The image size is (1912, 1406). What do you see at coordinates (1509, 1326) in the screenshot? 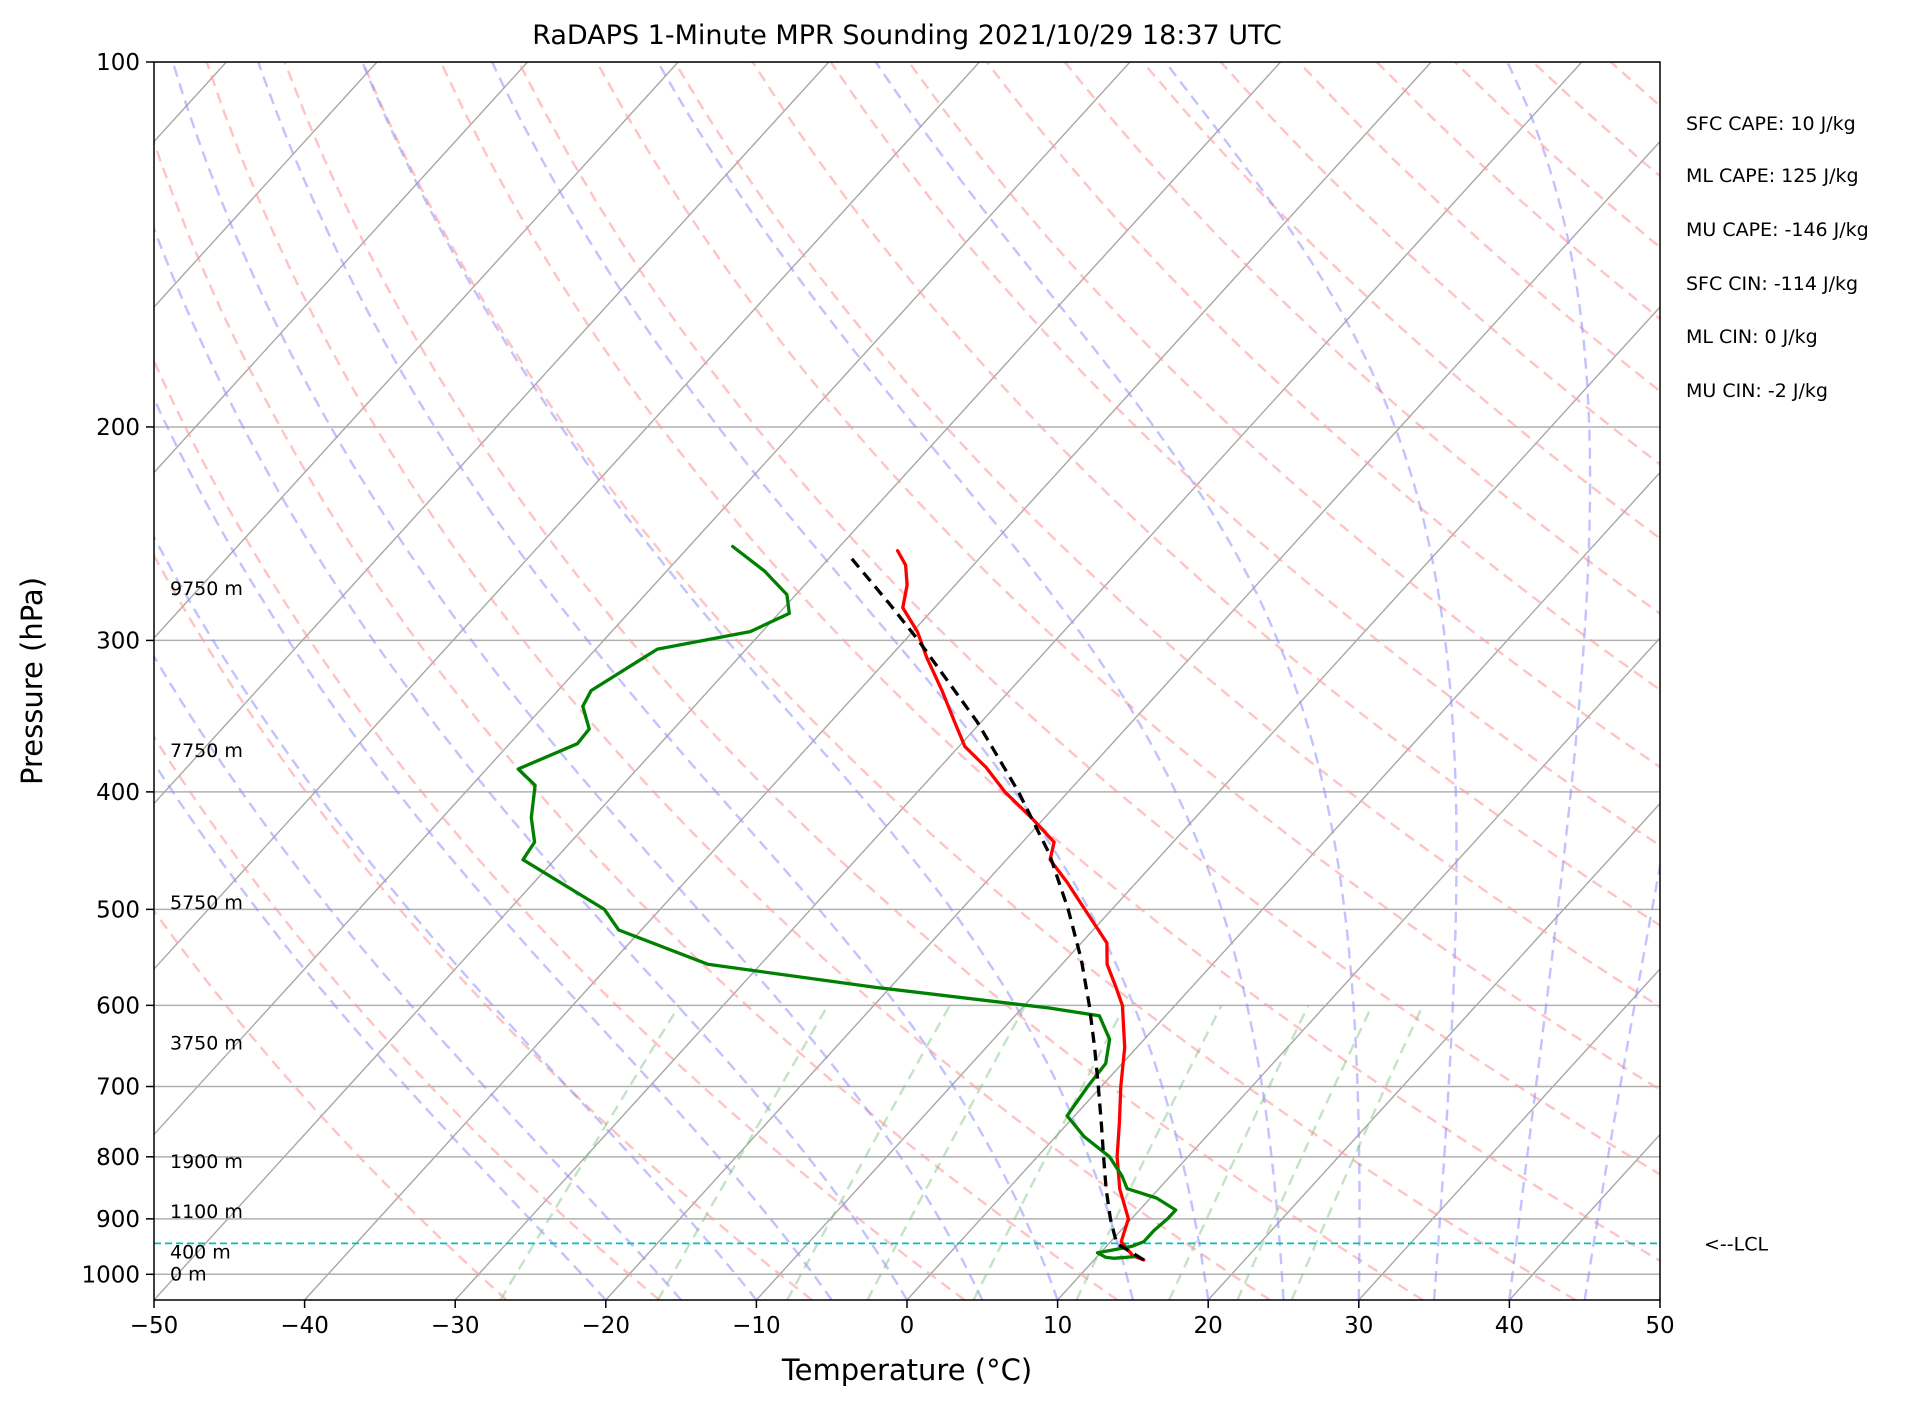
I see `x-tick-label: 40` at bounding box center [1509, 1326].